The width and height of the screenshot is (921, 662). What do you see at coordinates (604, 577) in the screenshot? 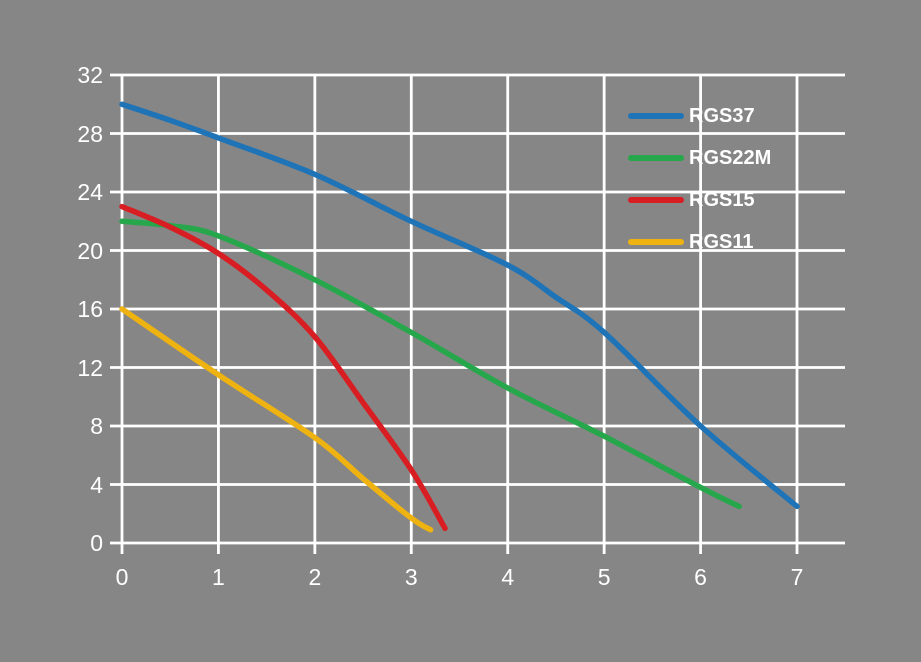
I see `x-tick-label: 5` at bounding box center [604, 577].